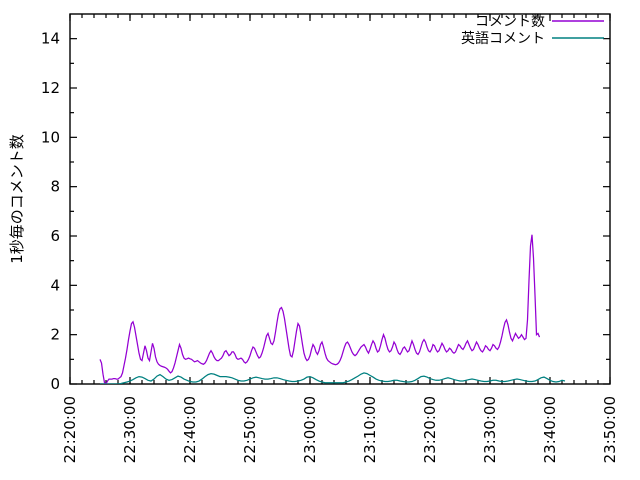  I want to click on x-tick-label: 23:10:00, so click(370, 429).